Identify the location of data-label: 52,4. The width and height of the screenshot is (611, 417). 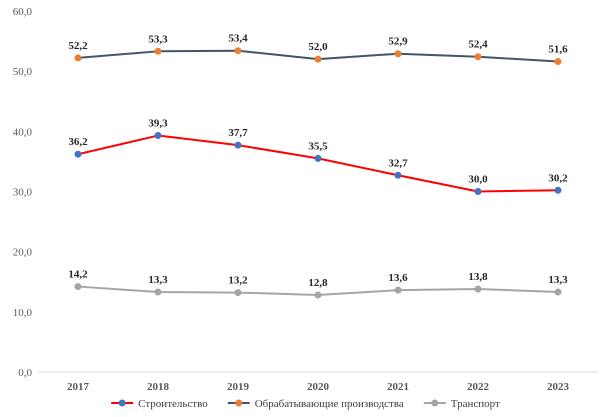
(478, 45).